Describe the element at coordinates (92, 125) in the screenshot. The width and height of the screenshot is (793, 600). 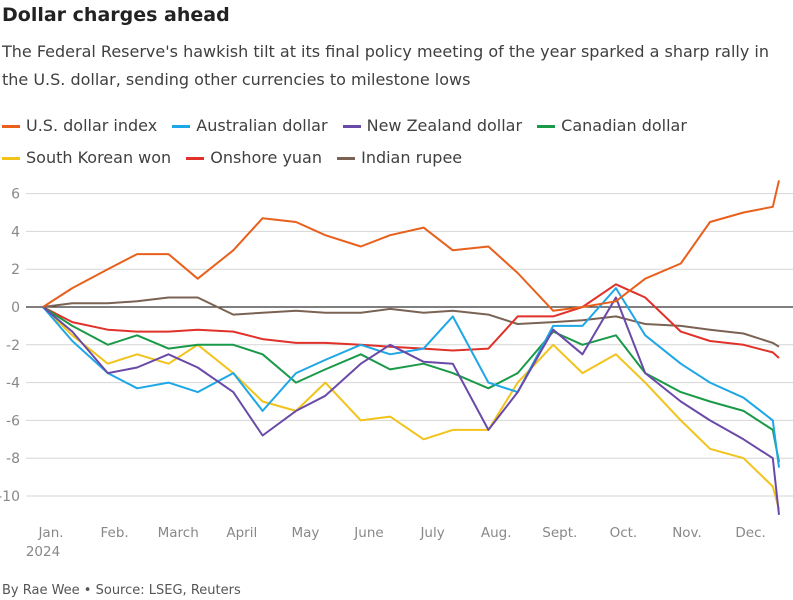
I see `legend-label: U.S. dollar index` at that location.